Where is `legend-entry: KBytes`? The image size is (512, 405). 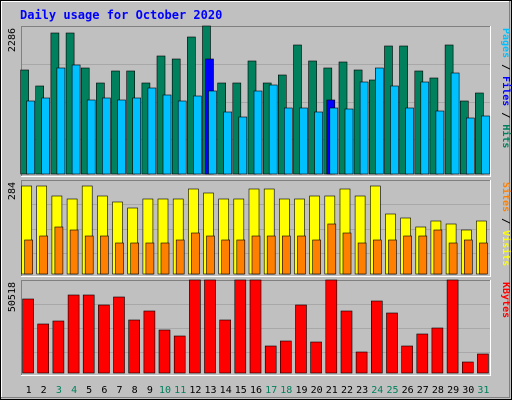 legend-entry: KBytes is located at coordinates (505, 300).